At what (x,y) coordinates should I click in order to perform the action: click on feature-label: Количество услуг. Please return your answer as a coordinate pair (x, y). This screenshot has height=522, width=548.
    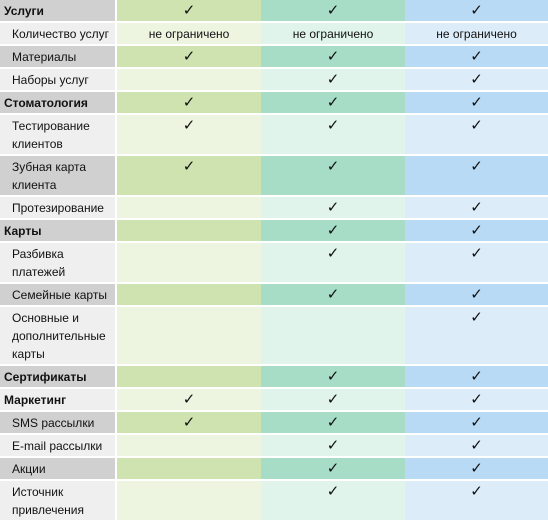
    Looking at the image, I should click on (58, 34).